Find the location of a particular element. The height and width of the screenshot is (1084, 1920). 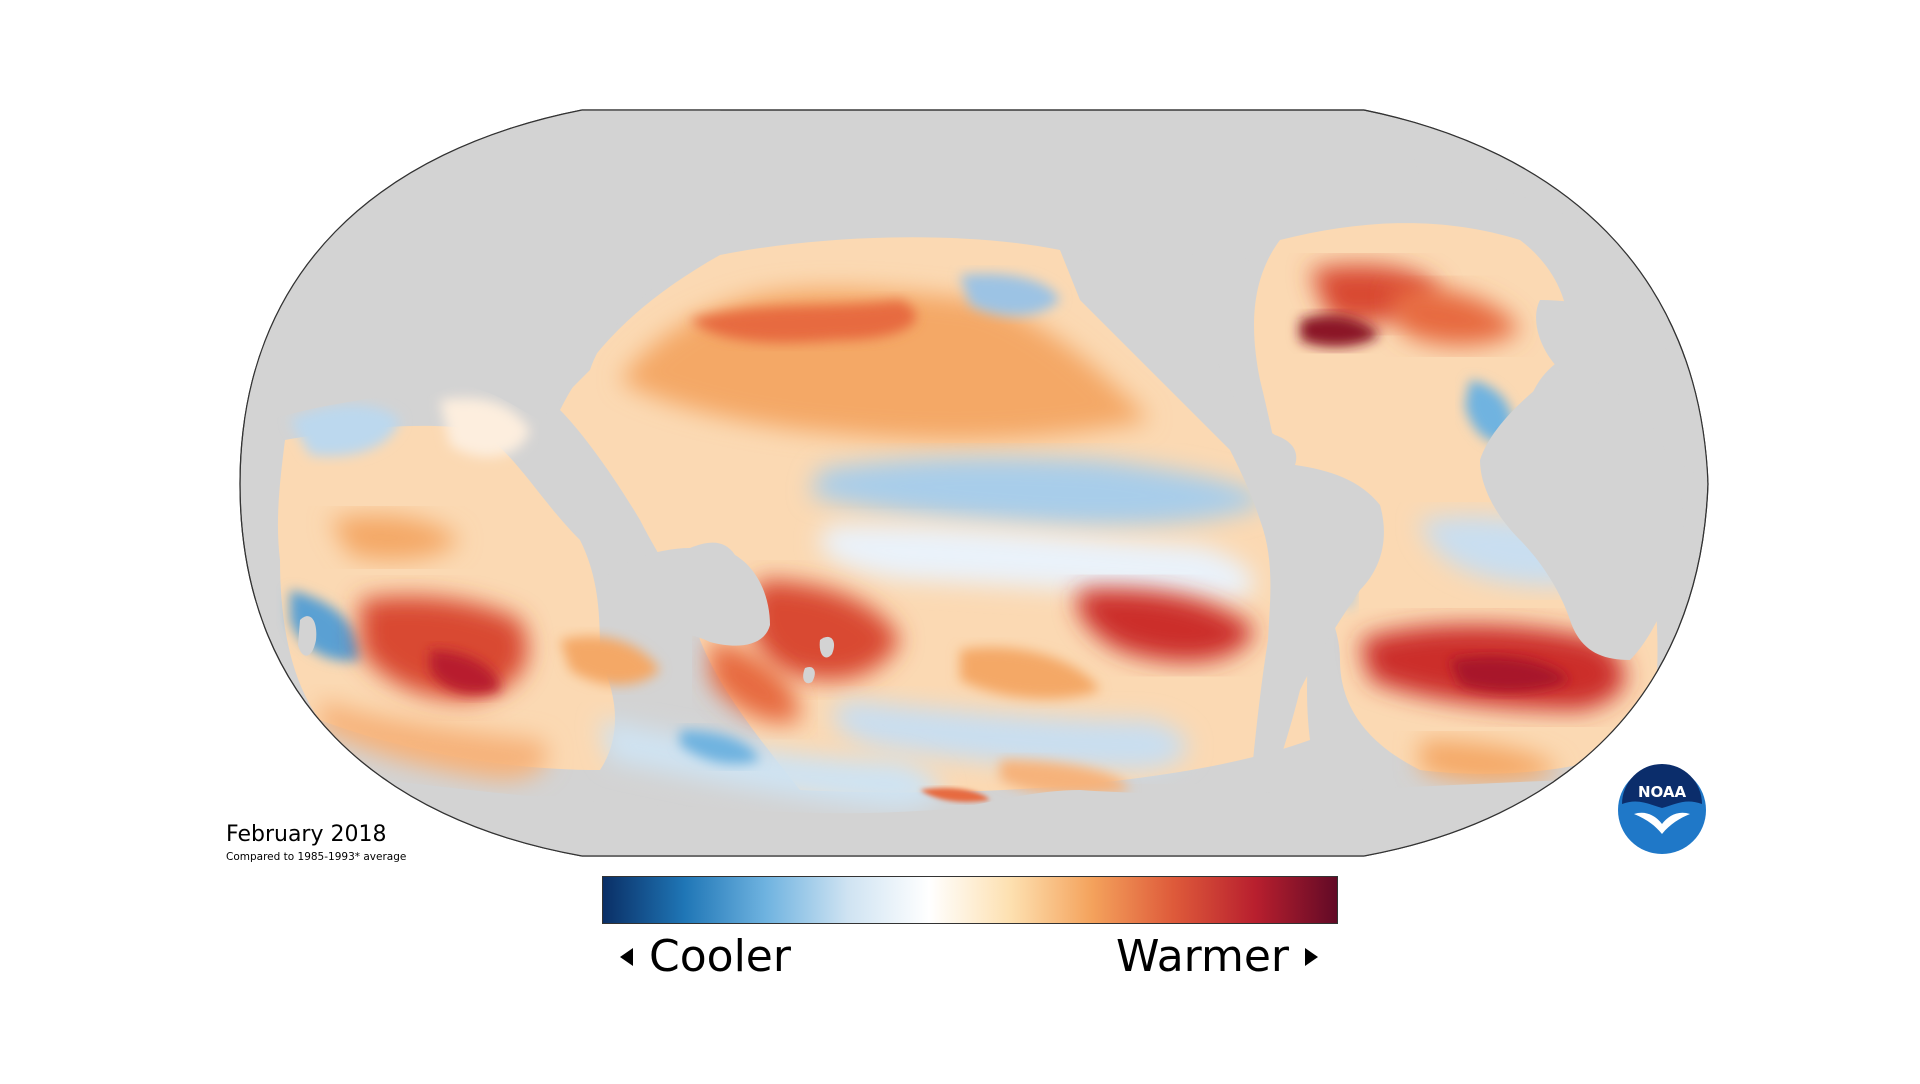

noaa-logo: NOAA is located at coordinates (1662, 810).